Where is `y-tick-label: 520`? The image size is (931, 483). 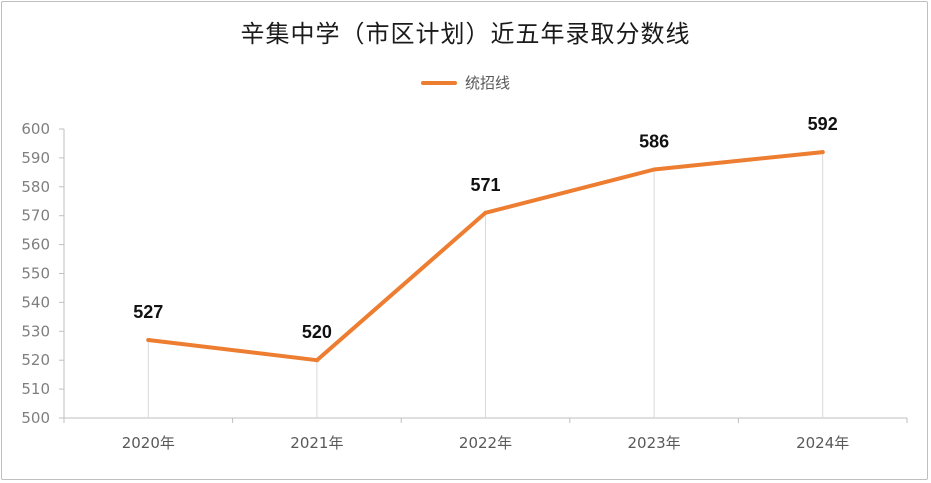
y-tick-label: 520 is located at coordinates (35, 360).